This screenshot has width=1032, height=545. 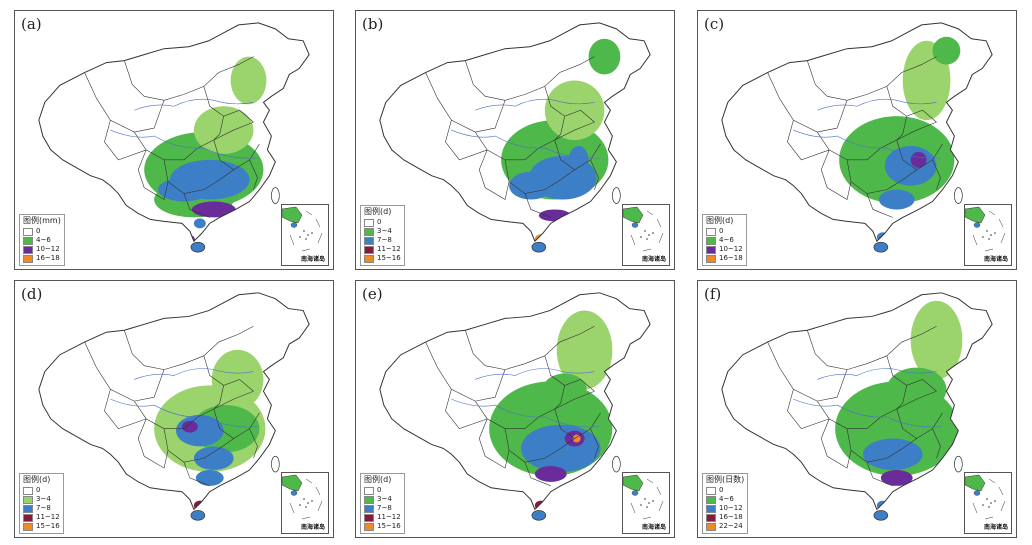 I want to click on china-map-a, so click(x=174, y=137).